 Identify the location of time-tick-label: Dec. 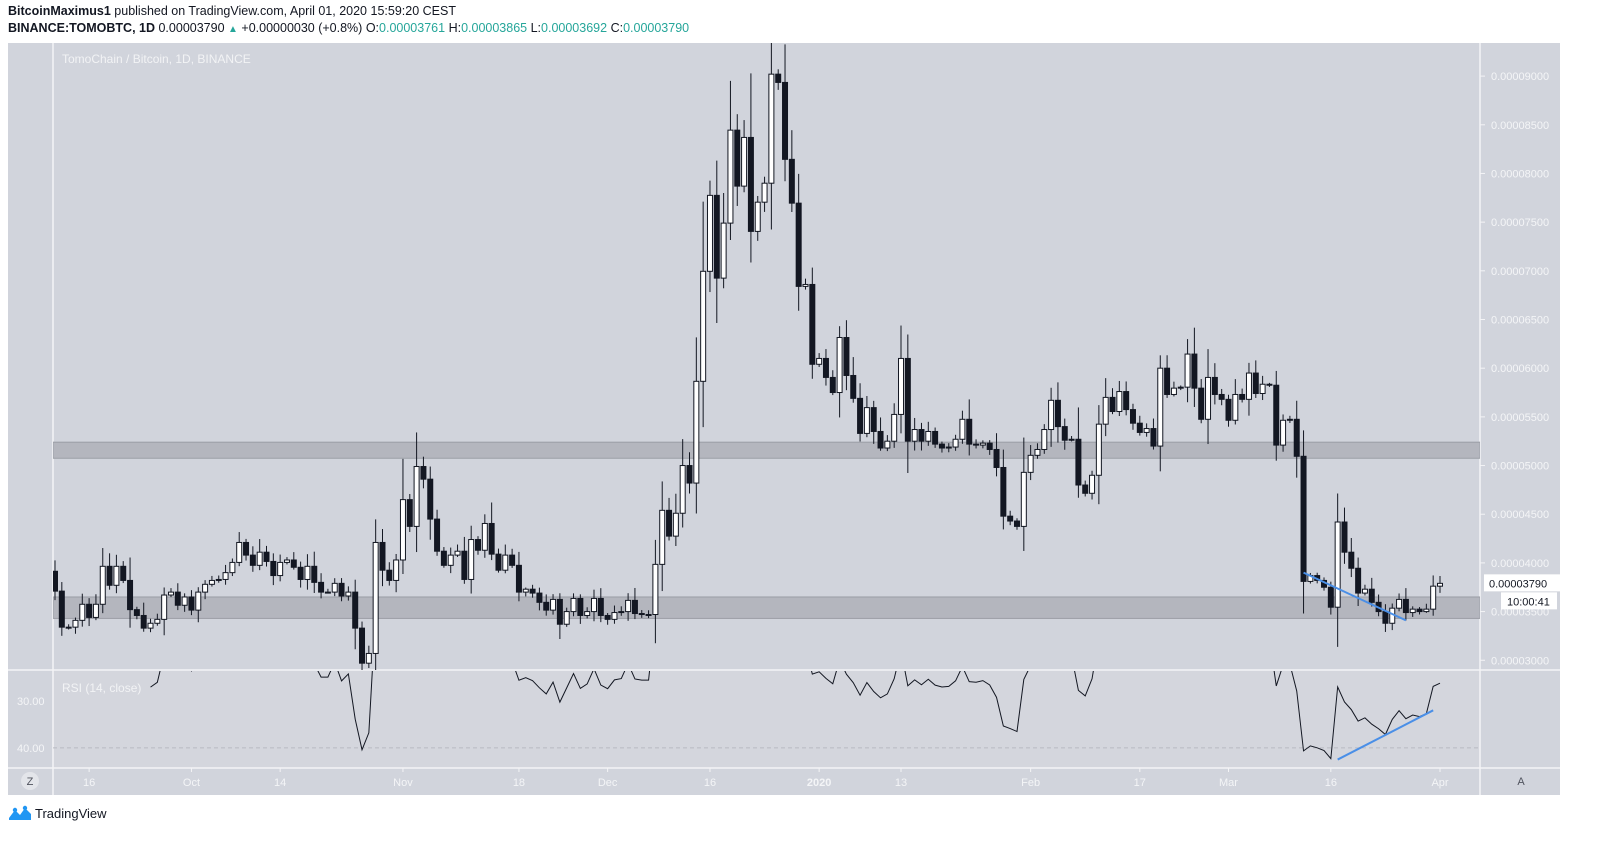
(608, 783).